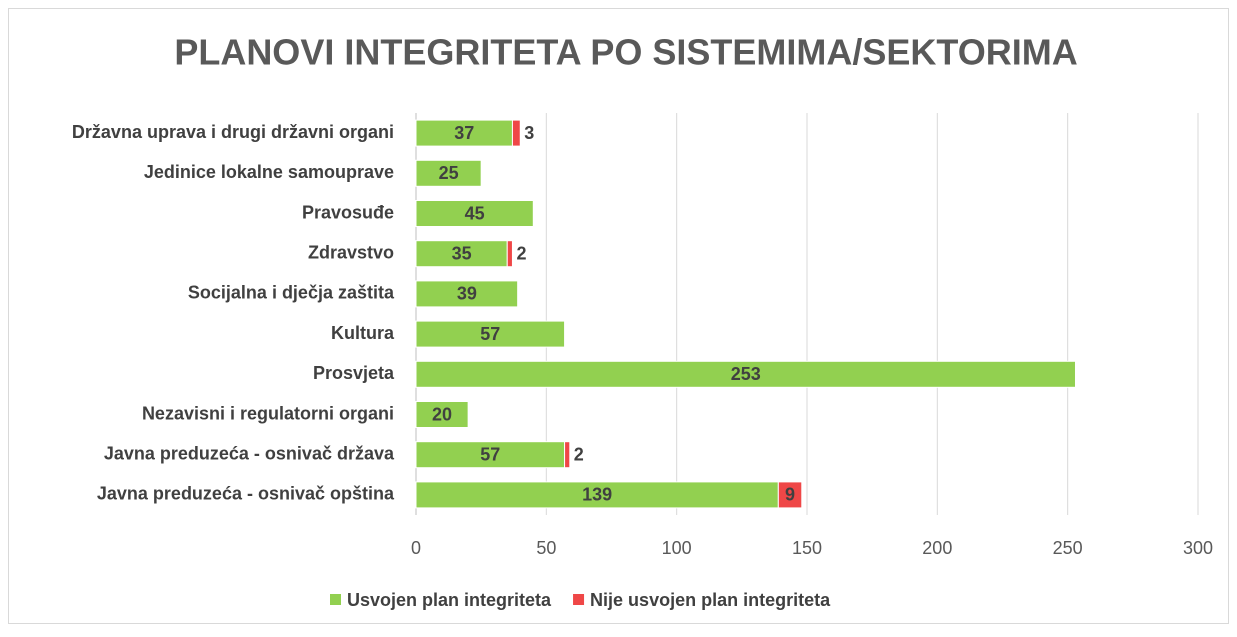 This screenshot has height=637, width=1237. I want to click on legend-label: Nije usvojen plan integriteta, so click(710, 600).